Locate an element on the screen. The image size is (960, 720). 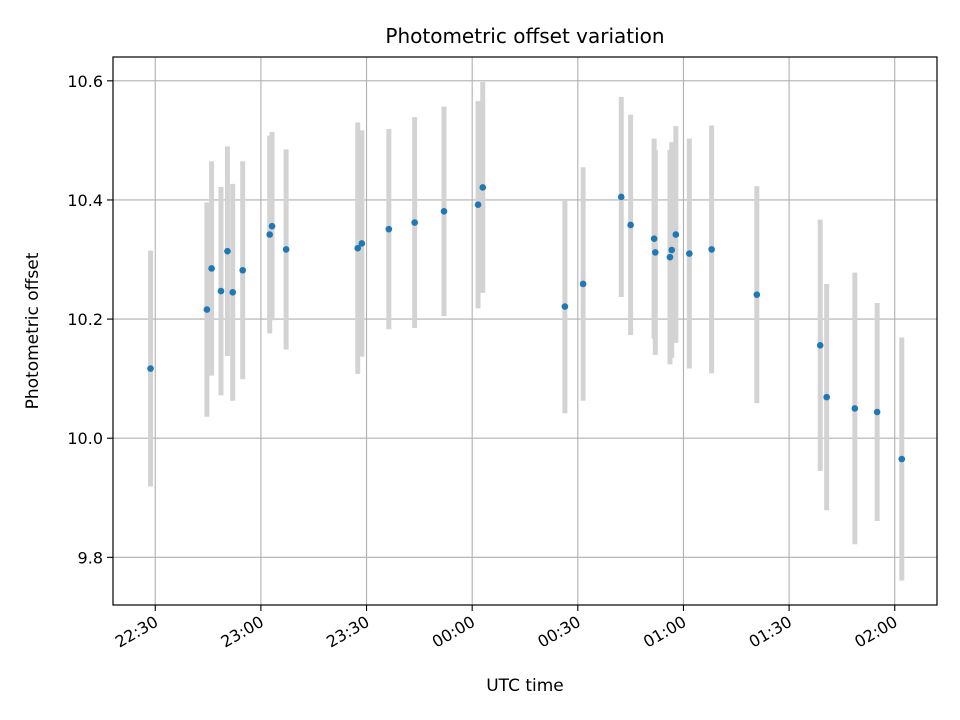
x-tick-label: 01:00 is located at coordinates (664, 632).